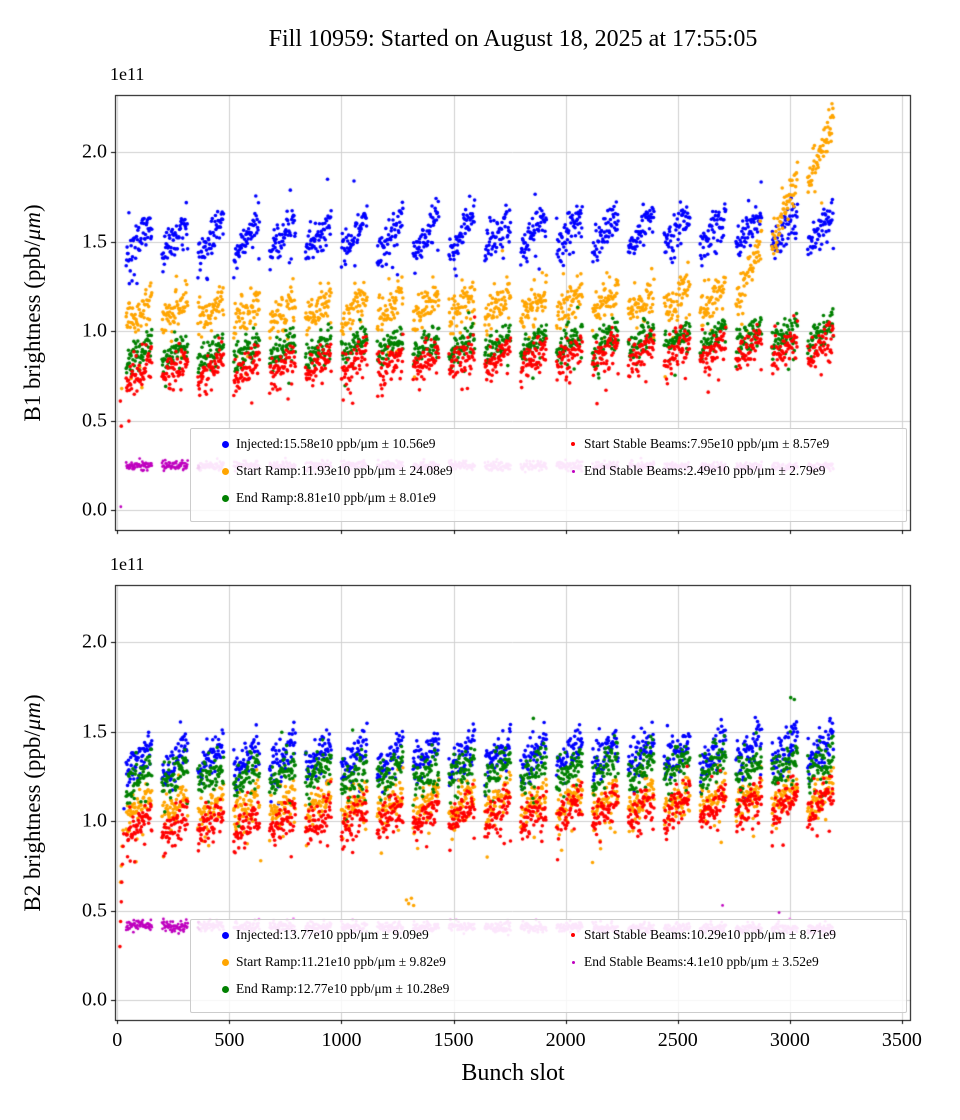 The height and width of the screenshot is (1120, 960). Describe the element at coordinates (332, 934) in the screenshot. I see `legend-label-injected: Injected:13.77e10 ppb/μm ± 9.09e9` at that location.